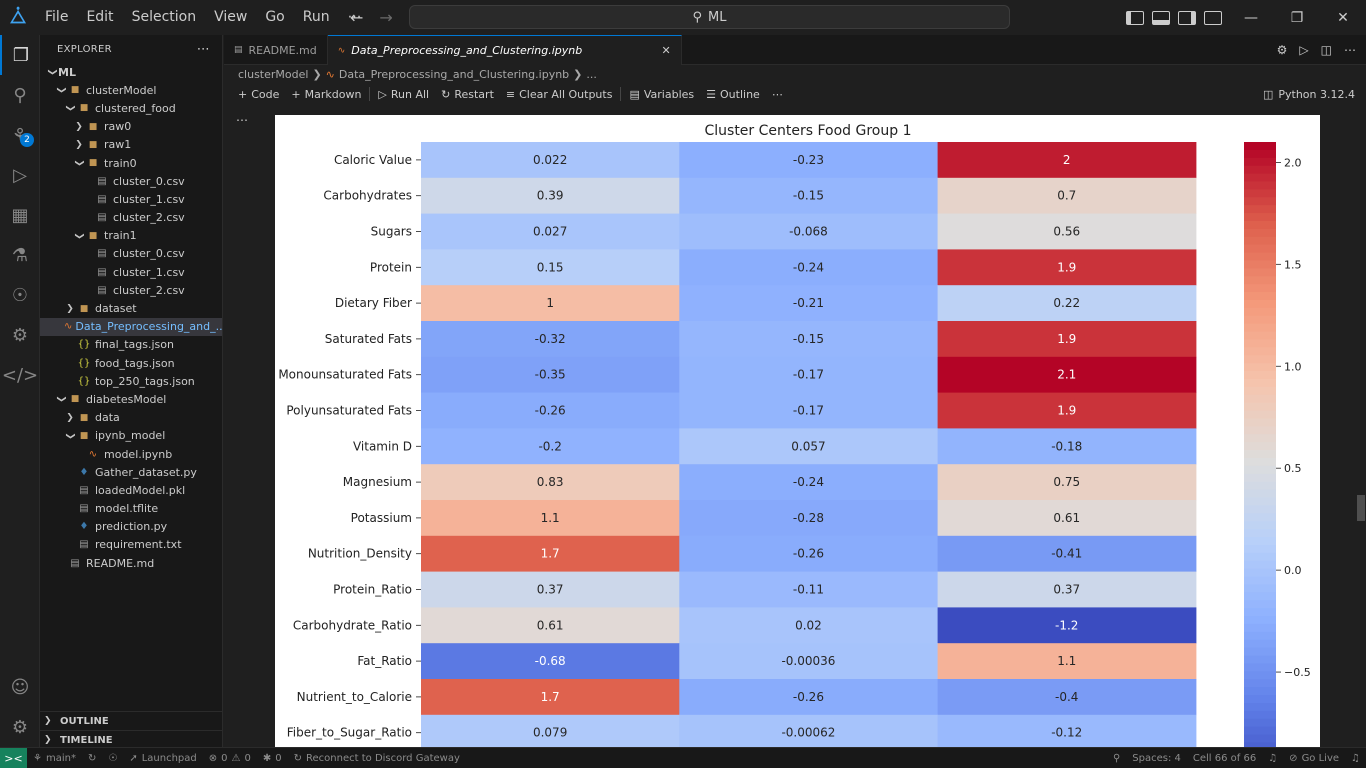 The image size is (1366, 768). What do you see at coordinates (230, 758) in the screenshot?
I see `problems-status: ⊗ 0 ⚠ 0` at bounding box center [230, 758].